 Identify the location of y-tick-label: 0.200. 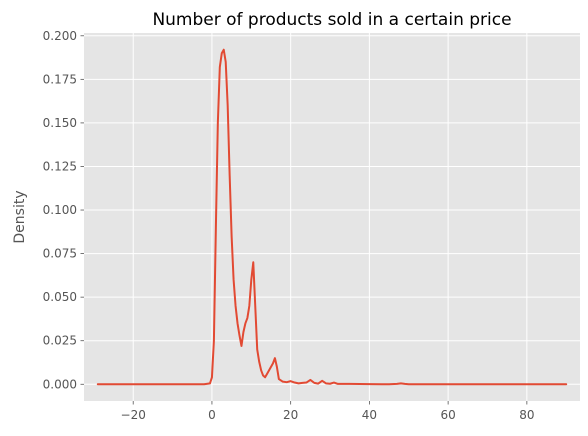
(60, 36).